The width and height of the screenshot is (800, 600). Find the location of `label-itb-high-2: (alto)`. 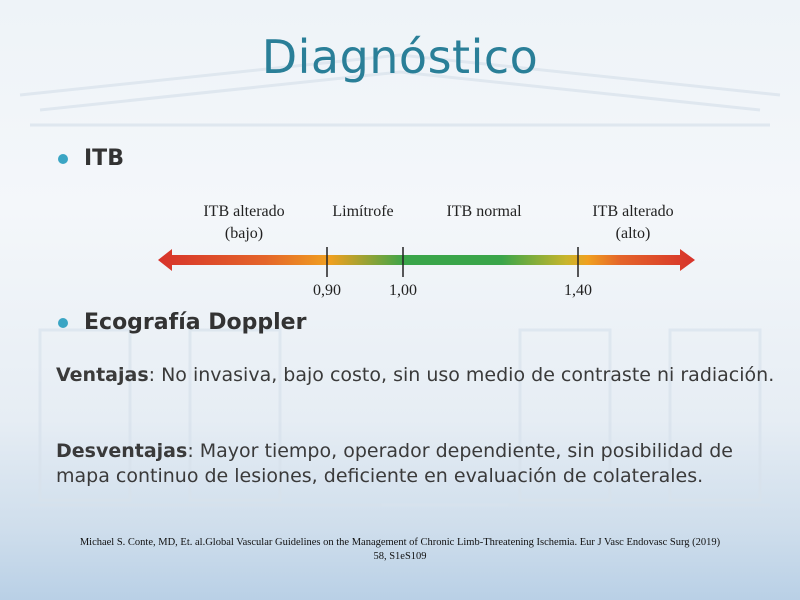

label-itb-high-2: (alto) is located at coordinates (633, 233).